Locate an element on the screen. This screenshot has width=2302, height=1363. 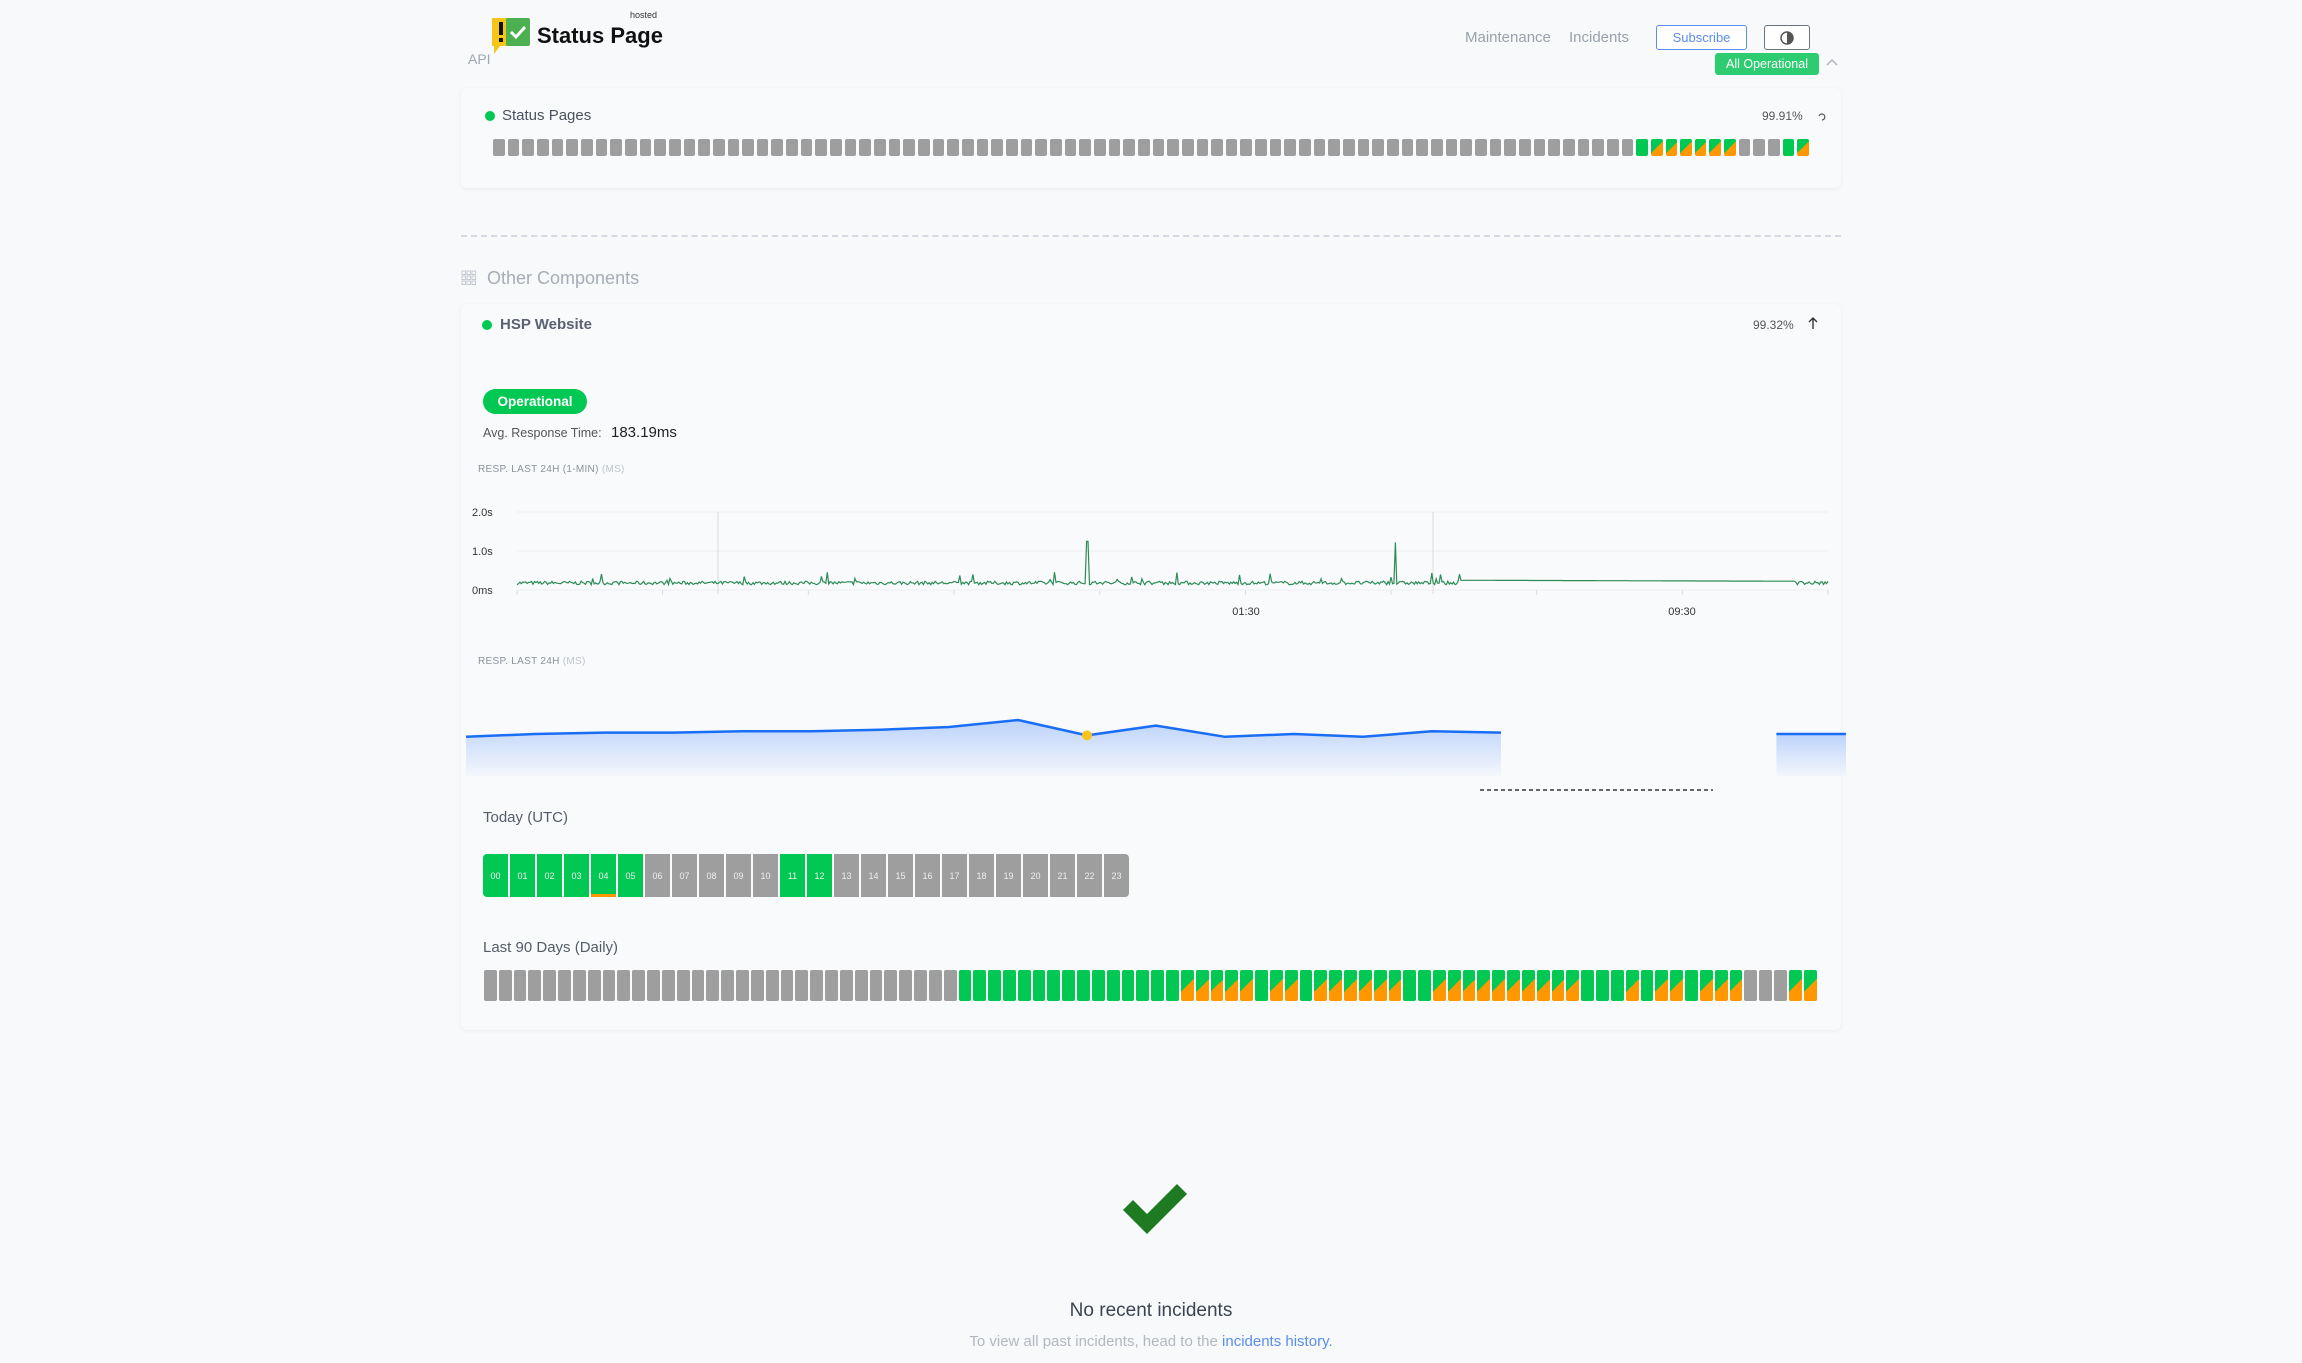
hour-bar: 20 is located at coordinates (1035, 875).